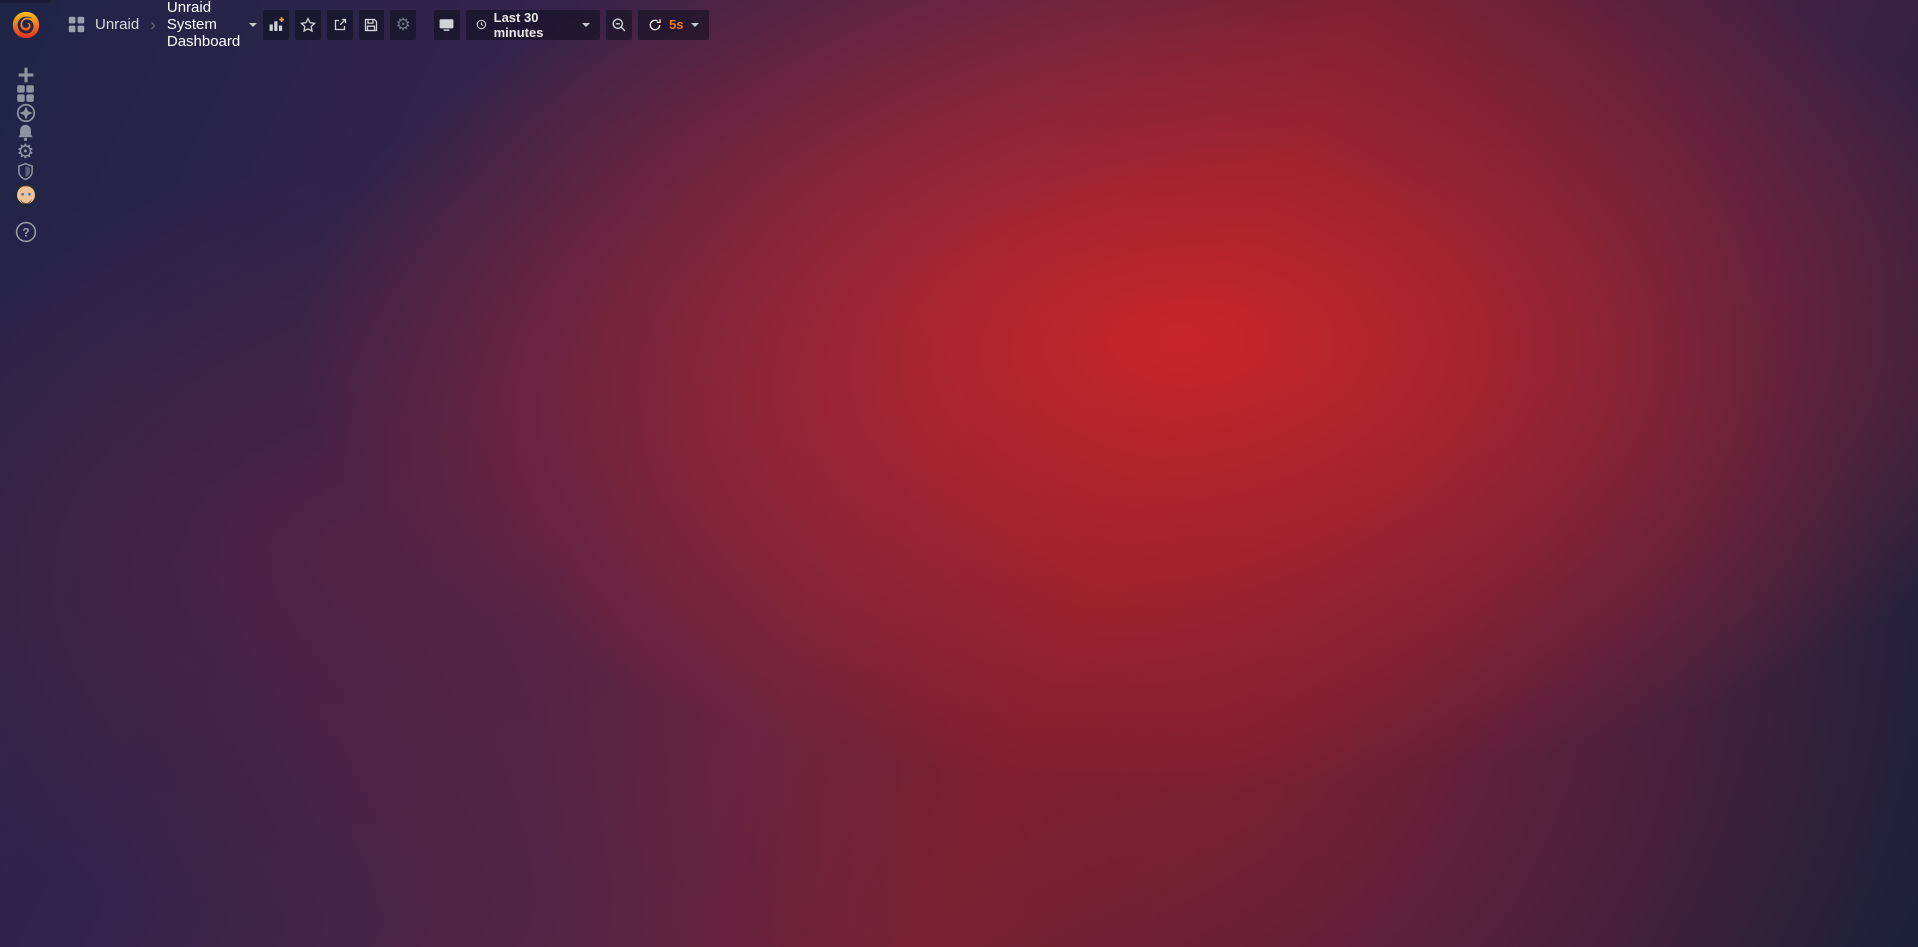  What do you see at coordinates (276, 24) in the screenshot?
I see `add-panel-button` at bounding box center [276, 24].